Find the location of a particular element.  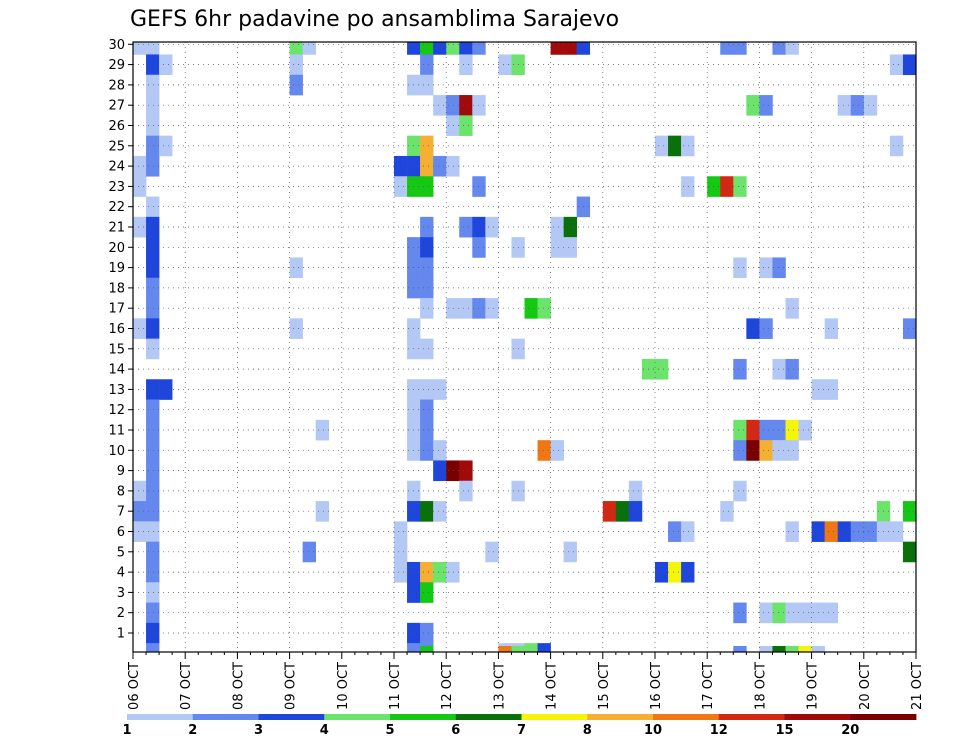

y-tick-label: 28 is located at coordinates (116, 85).